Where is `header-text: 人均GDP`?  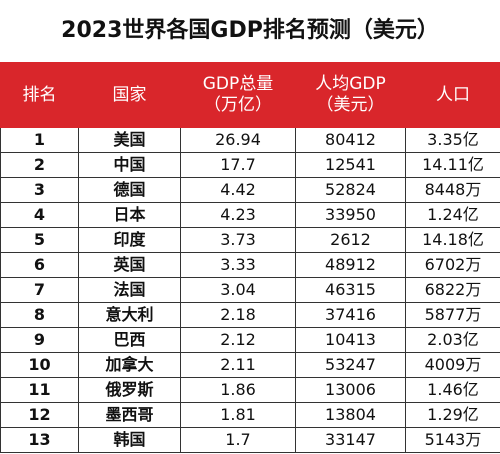
header-text: 人均GDP is located at coordinates (350, 84).